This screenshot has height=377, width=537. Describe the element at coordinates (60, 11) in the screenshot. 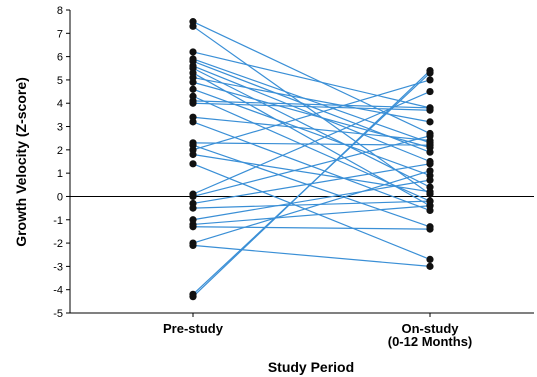

I see `y-tick-label: 8` at that location.